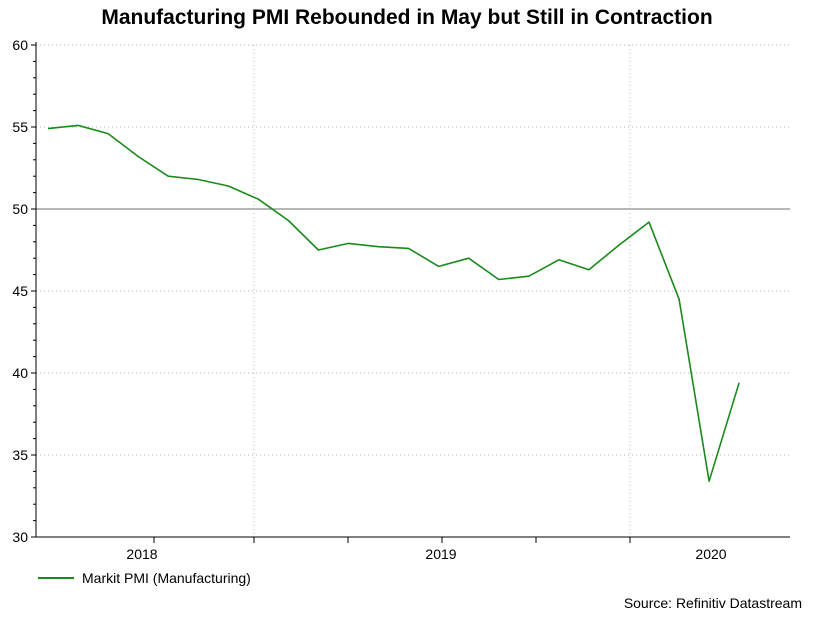  What do you see at coordinates (20, 291) in the screenshot?
I see `y-tick-label: 45` at bounding box center [20, 291].